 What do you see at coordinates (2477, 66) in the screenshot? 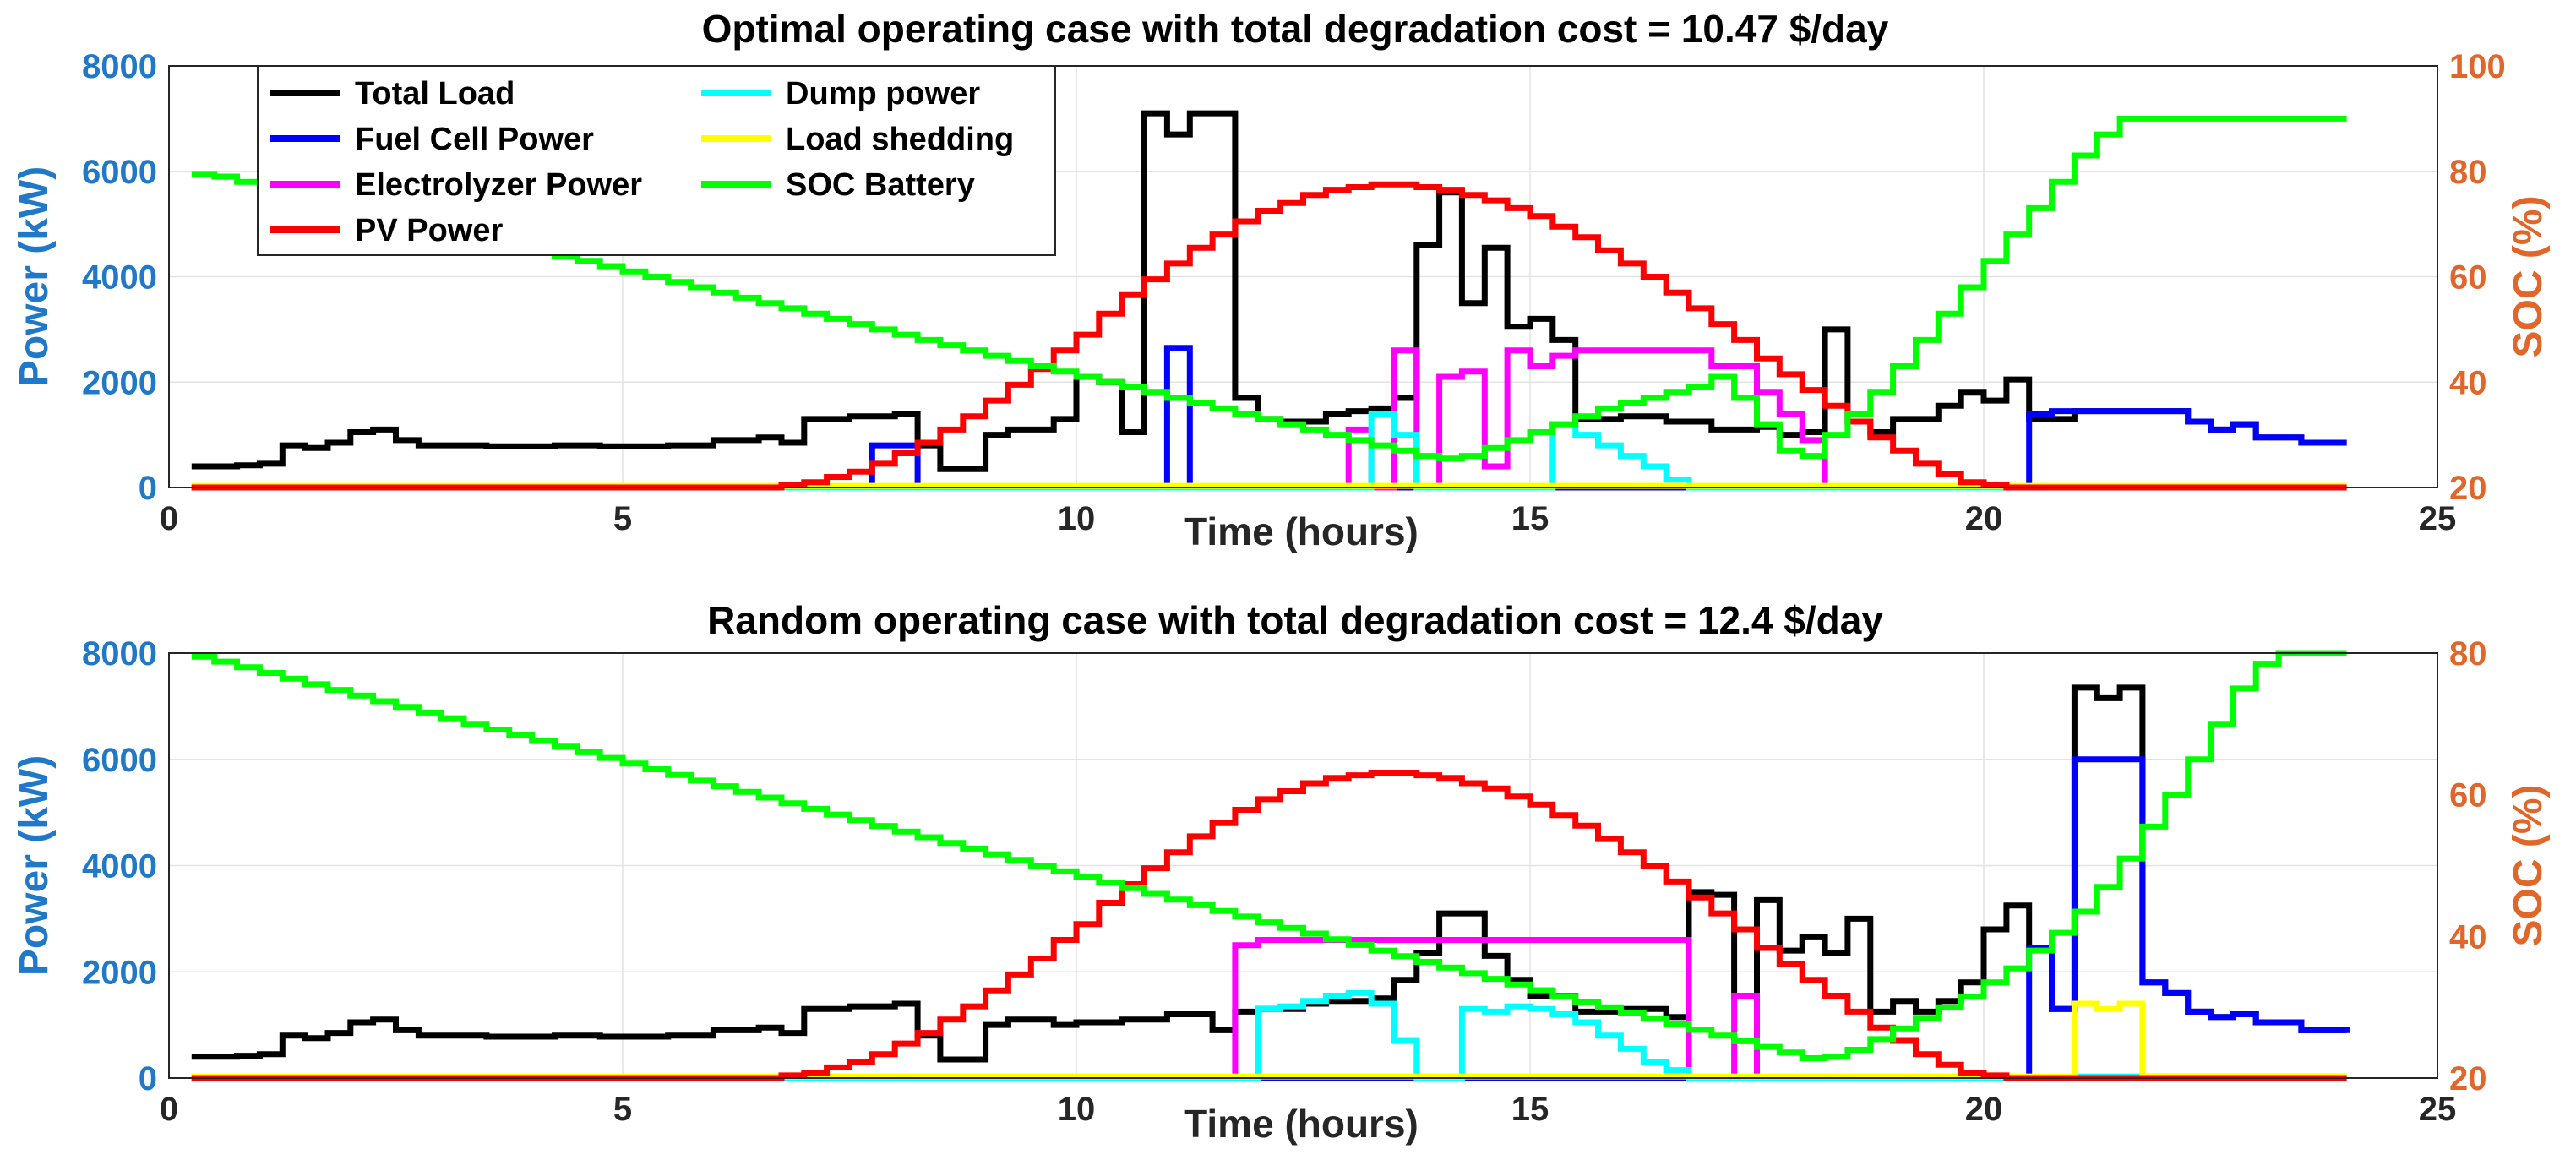
I see `y-tick-label-right: 100` at bounding box center [2477, 66].